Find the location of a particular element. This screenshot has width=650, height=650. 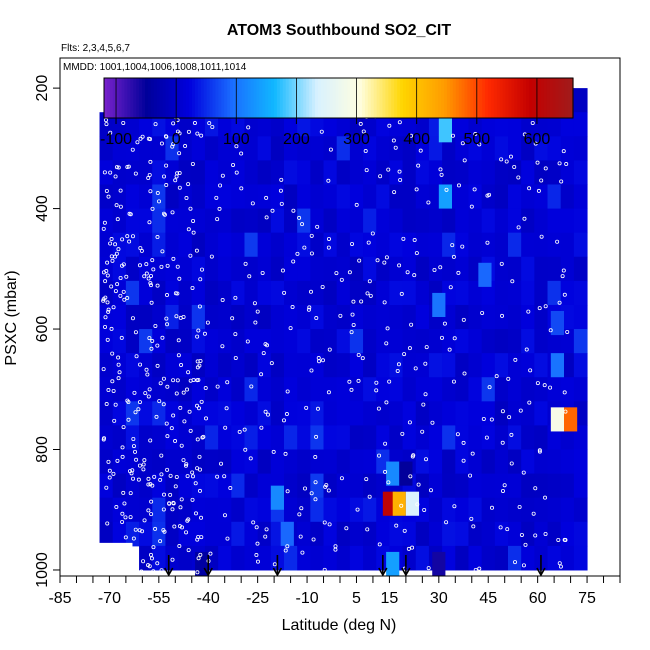

colorbar-tick-label: 500 is located at coordinates (476, 139).